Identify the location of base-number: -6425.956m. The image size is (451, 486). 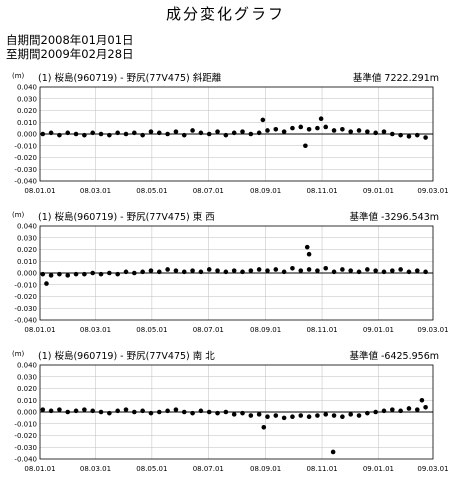
(409, 356).